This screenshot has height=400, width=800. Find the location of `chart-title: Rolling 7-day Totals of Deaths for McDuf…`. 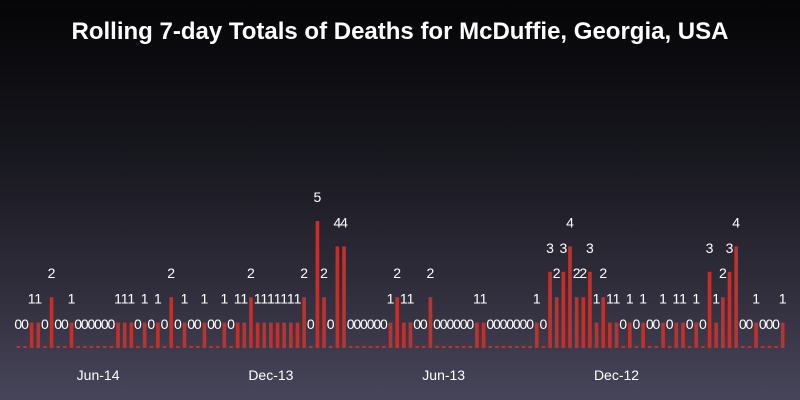

chart-title: Rolling 7-day Totals of Deaths for McDuf… is located at coordinates (400, 31).